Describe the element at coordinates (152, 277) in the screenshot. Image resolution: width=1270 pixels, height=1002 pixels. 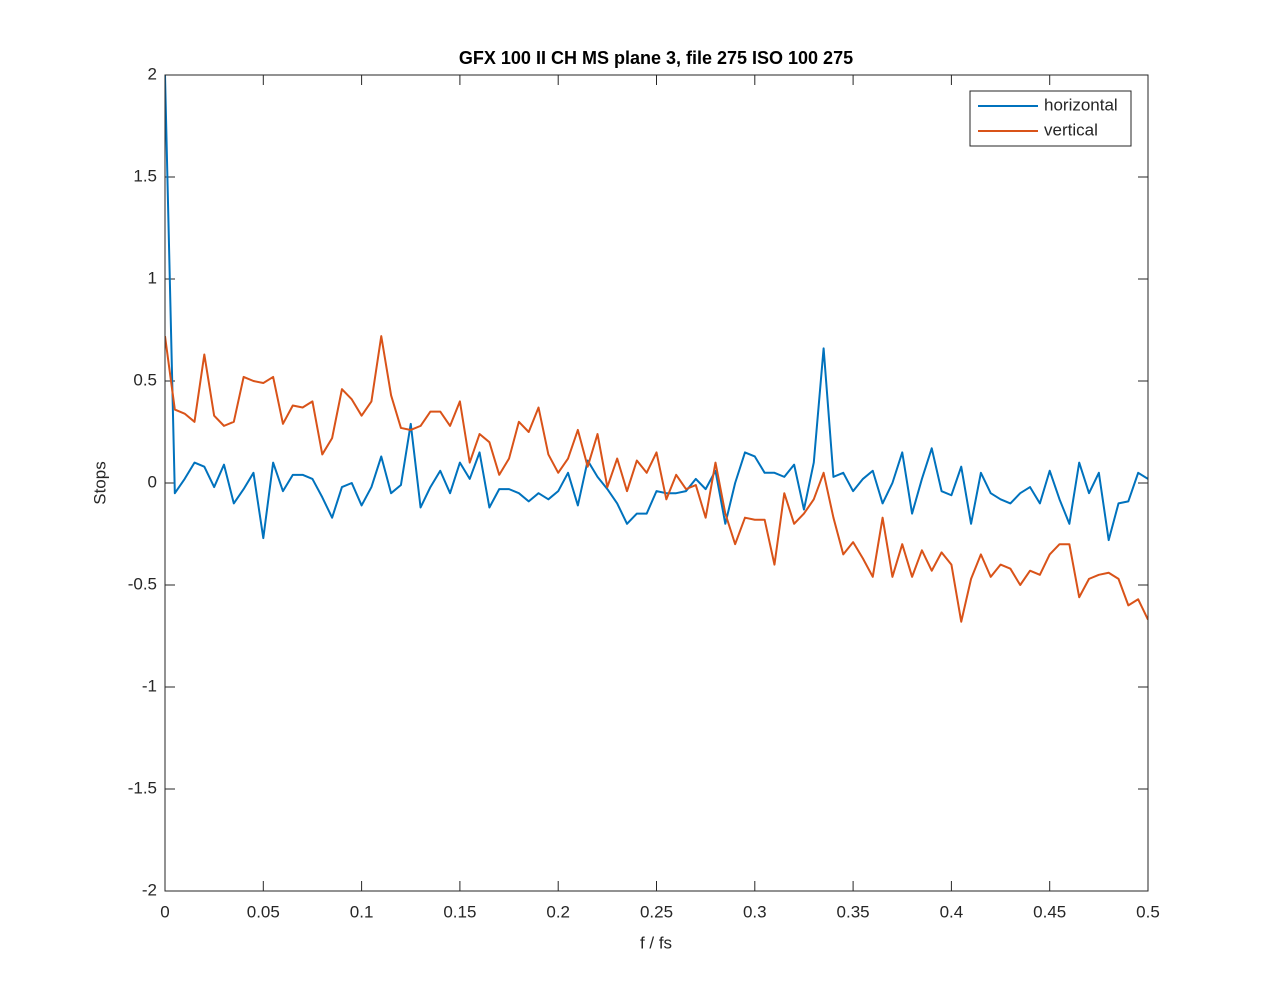
I see `y-tick-label: 1` at that location.